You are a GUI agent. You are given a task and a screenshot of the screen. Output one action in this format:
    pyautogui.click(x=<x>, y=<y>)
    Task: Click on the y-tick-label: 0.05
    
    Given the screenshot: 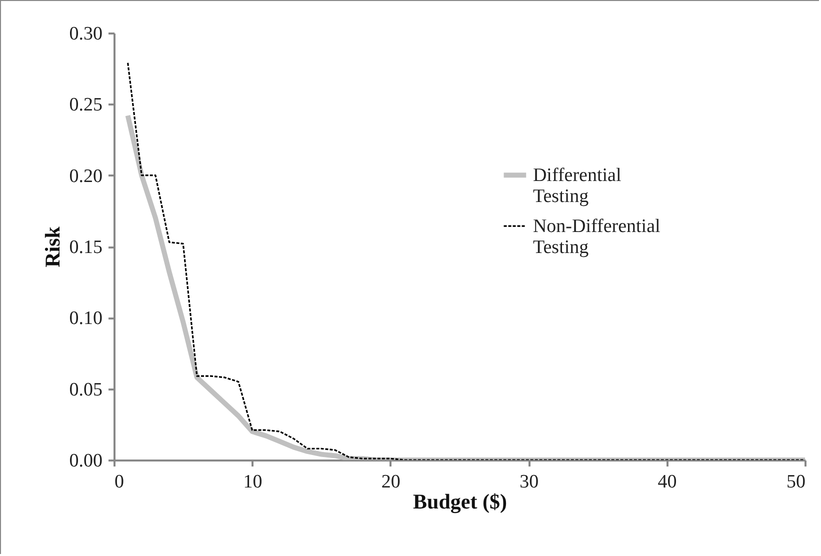 What is the action you would take?
    pyautogui.click(x=85, y=389)
    